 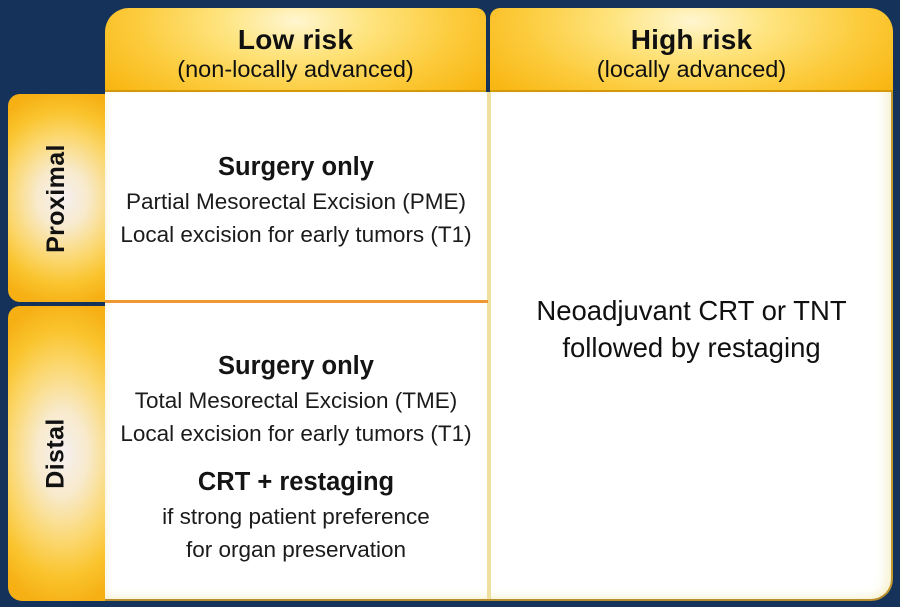 What do you see at coordinates (295, 69) in the screenshot?
I see `low-risk-subtitle: (non-locally advanced)` at bounding box center [295, 69].